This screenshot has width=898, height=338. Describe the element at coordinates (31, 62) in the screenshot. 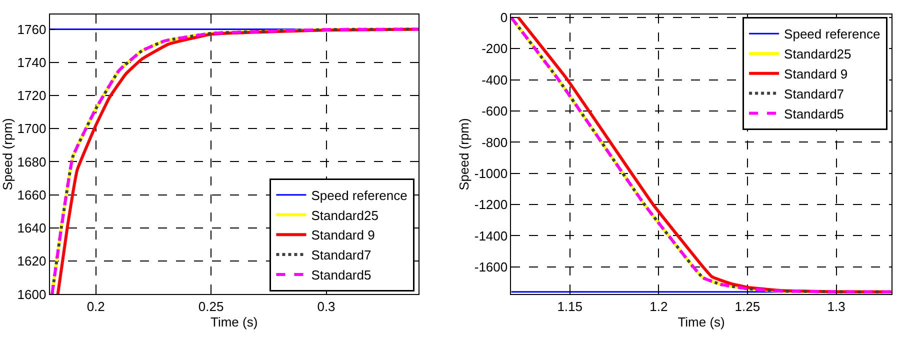

I see `y-tick-label: 1740` at that location.